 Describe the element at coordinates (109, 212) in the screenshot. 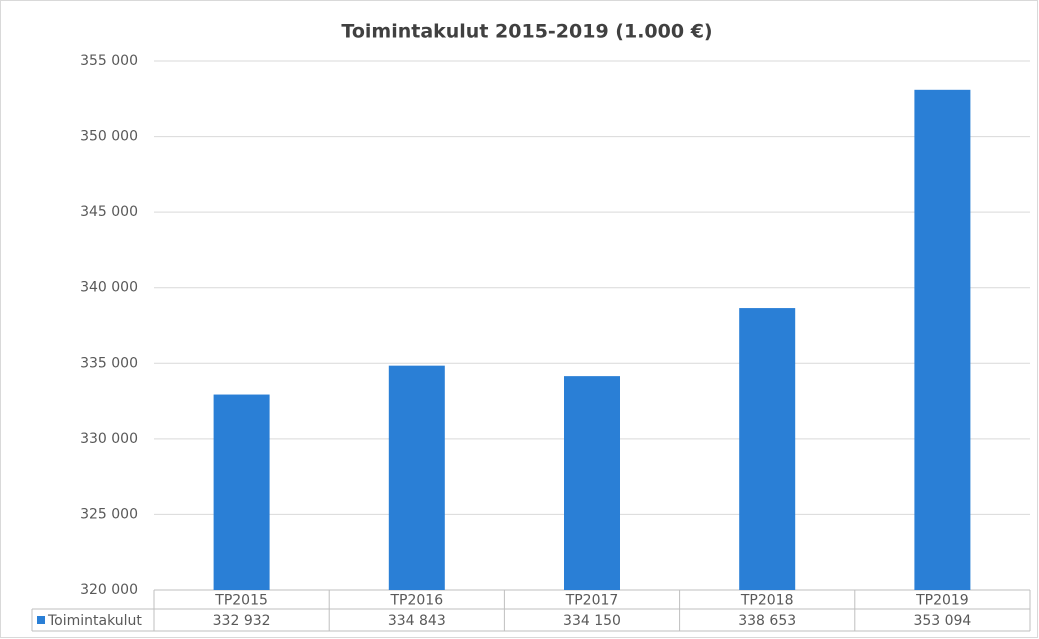

I see `y-tick-label: 345 000` at that location.